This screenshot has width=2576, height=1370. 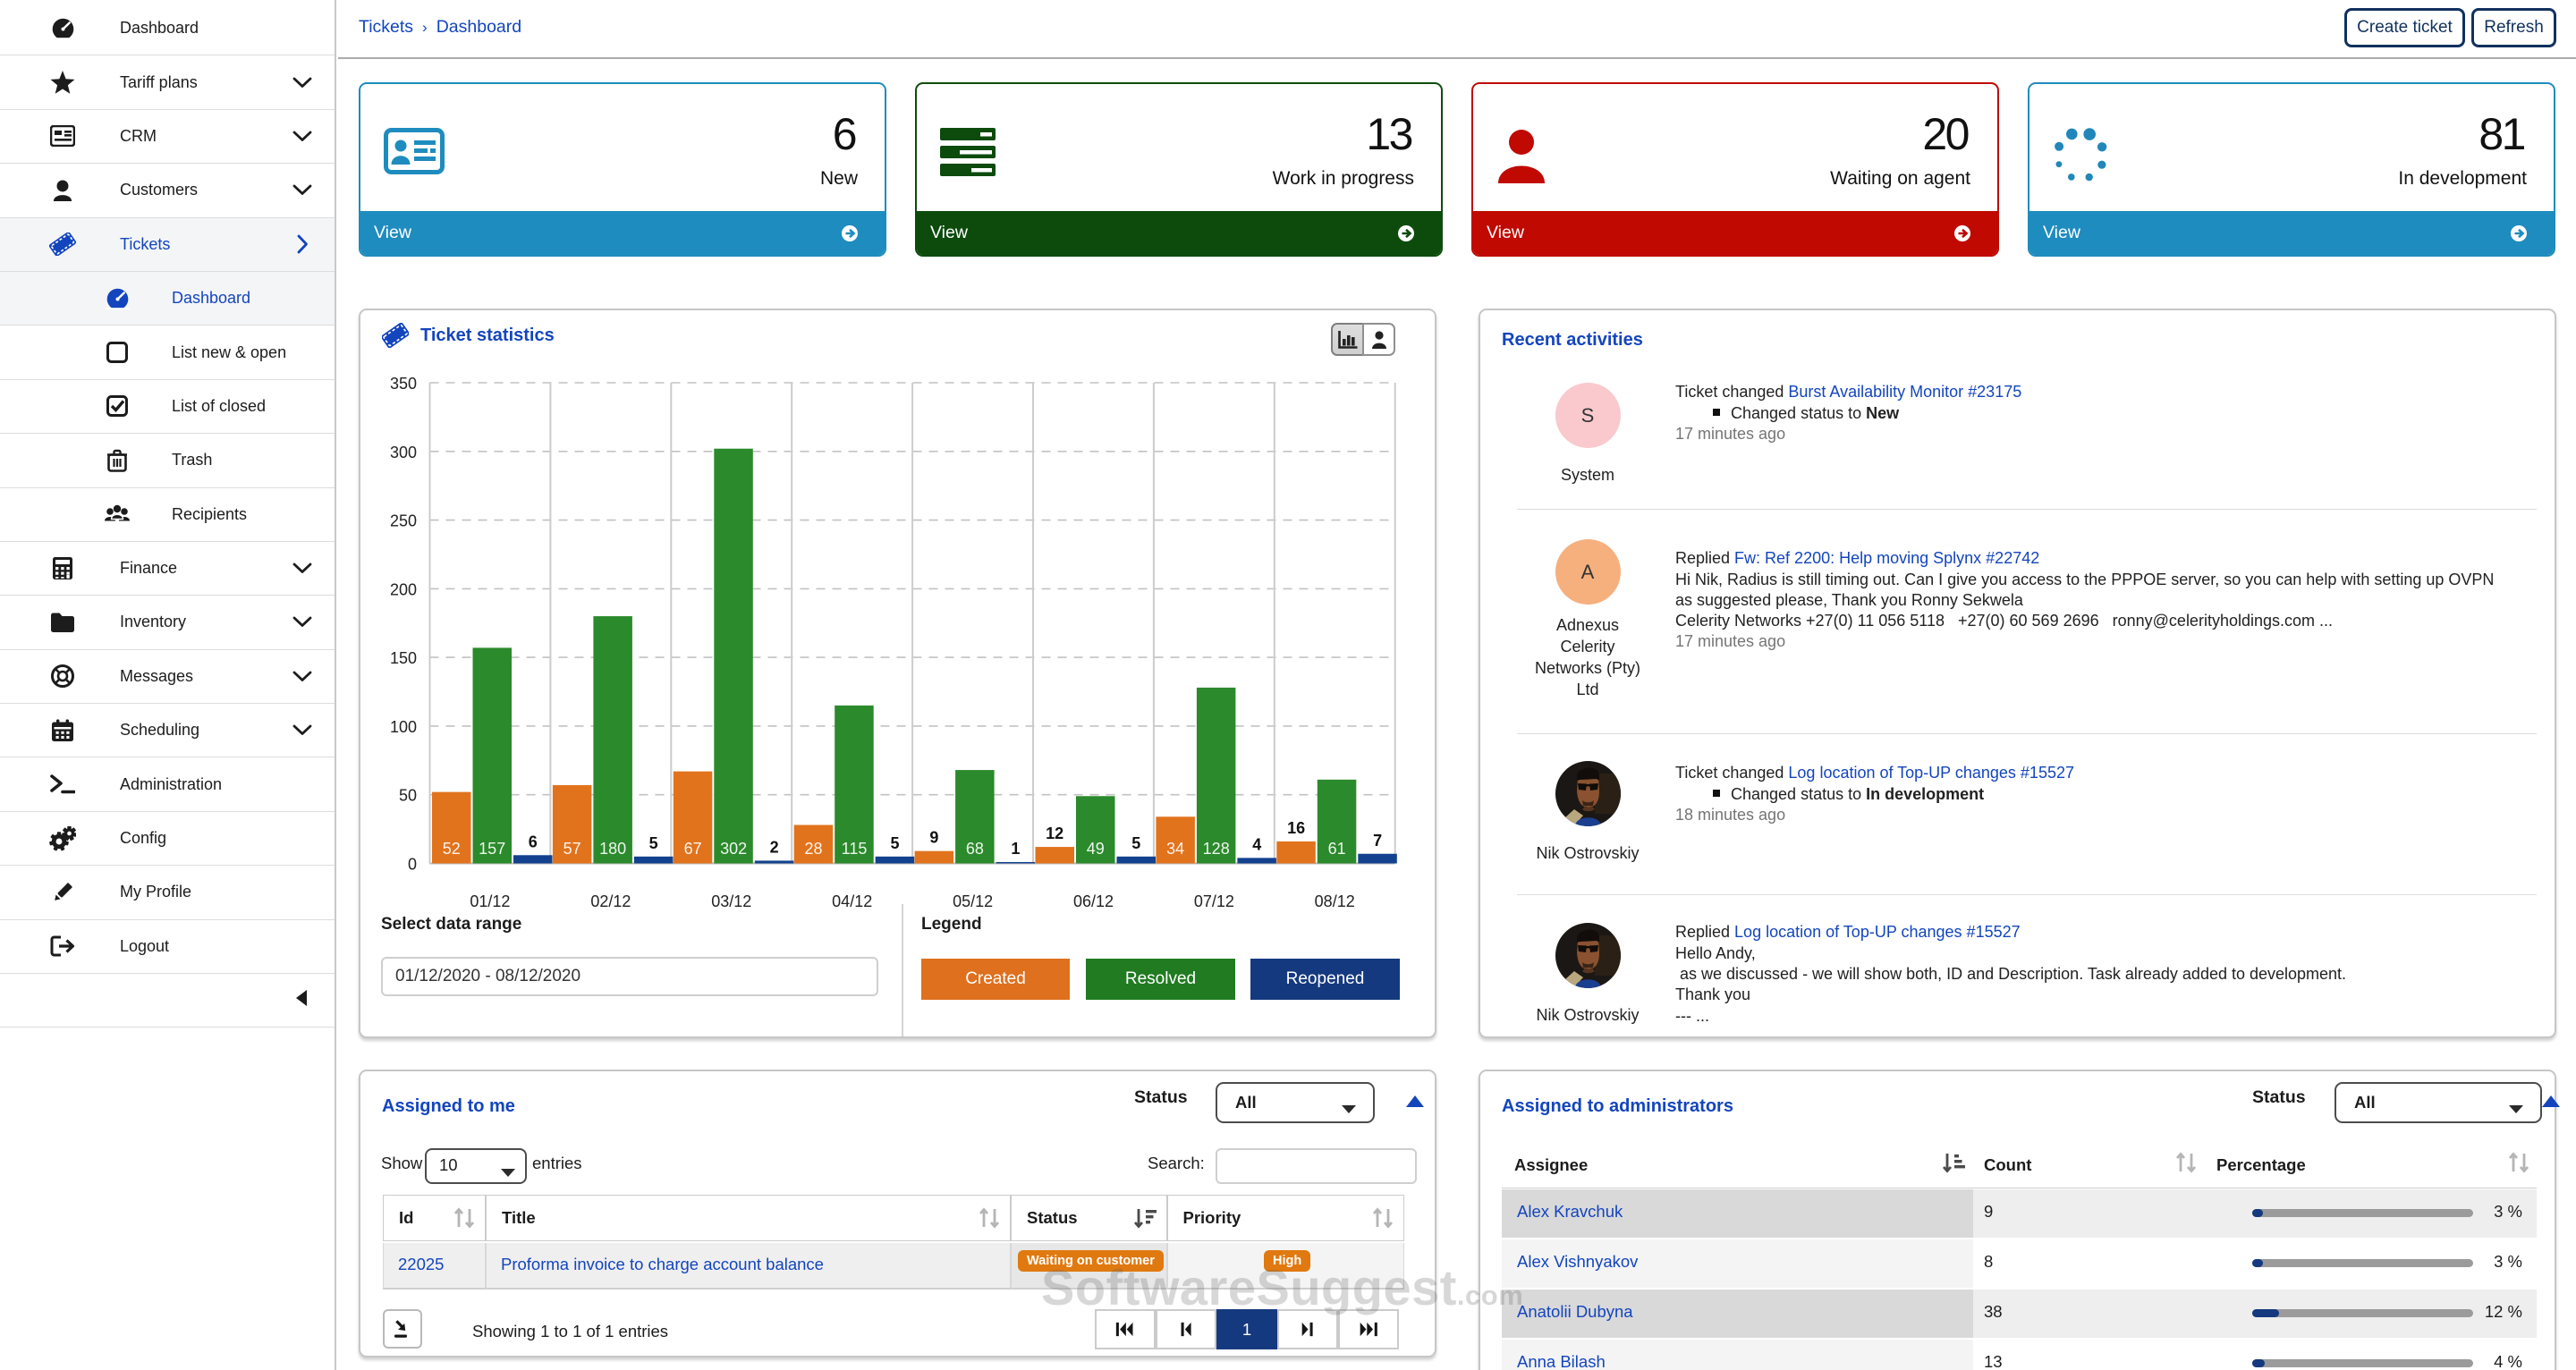 I want to click on svg-text: 07/12, so click(x=1214, y=901).